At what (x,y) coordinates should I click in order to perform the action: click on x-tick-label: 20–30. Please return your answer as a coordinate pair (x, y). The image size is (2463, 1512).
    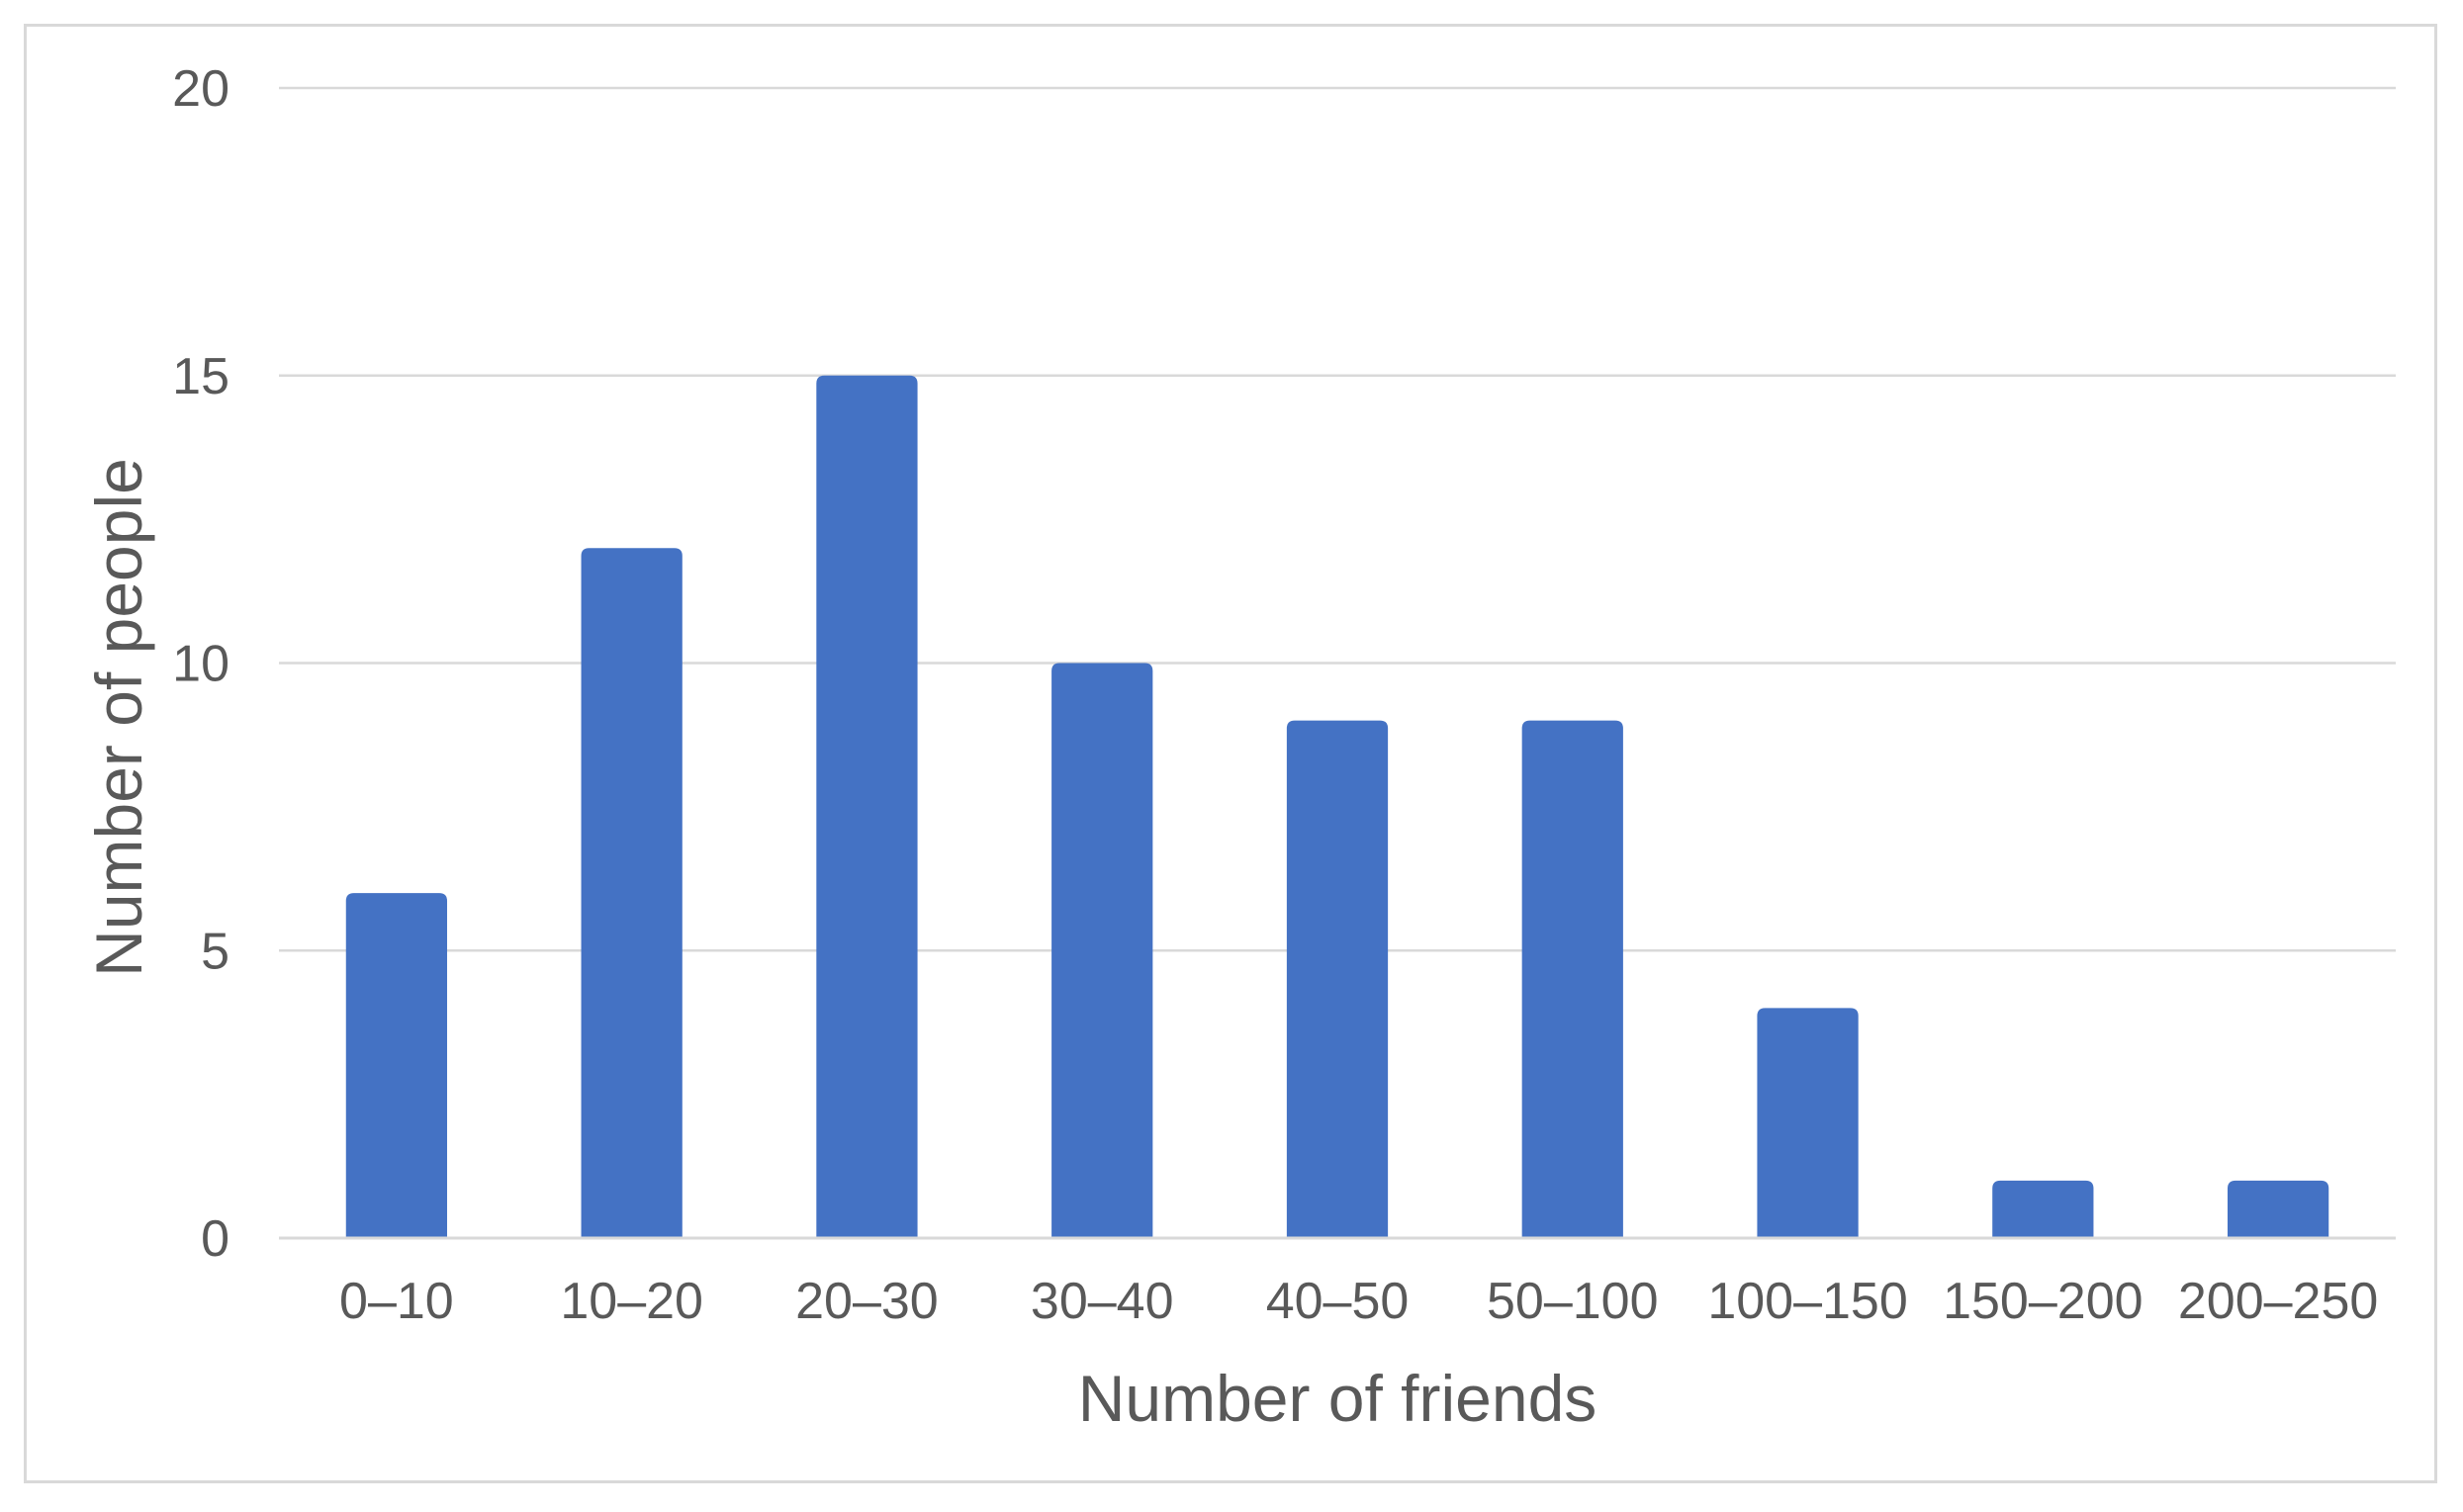
    Looking at the image, I should click on (867, 1302).